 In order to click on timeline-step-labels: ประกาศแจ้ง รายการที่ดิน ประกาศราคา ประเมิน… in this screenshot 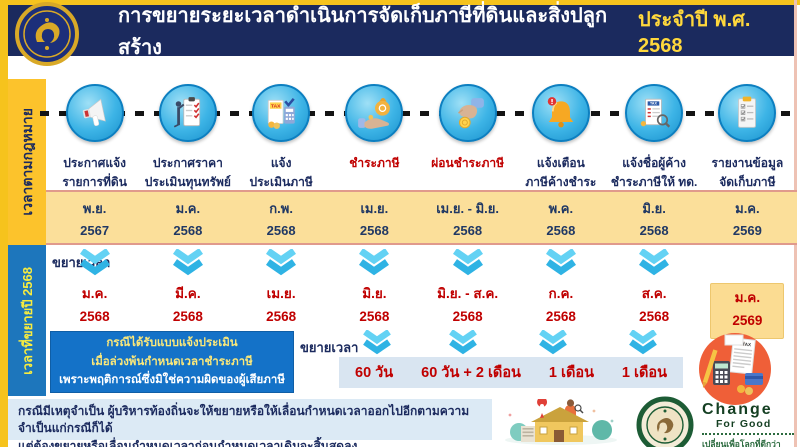, I will do `click(421, 171)`.